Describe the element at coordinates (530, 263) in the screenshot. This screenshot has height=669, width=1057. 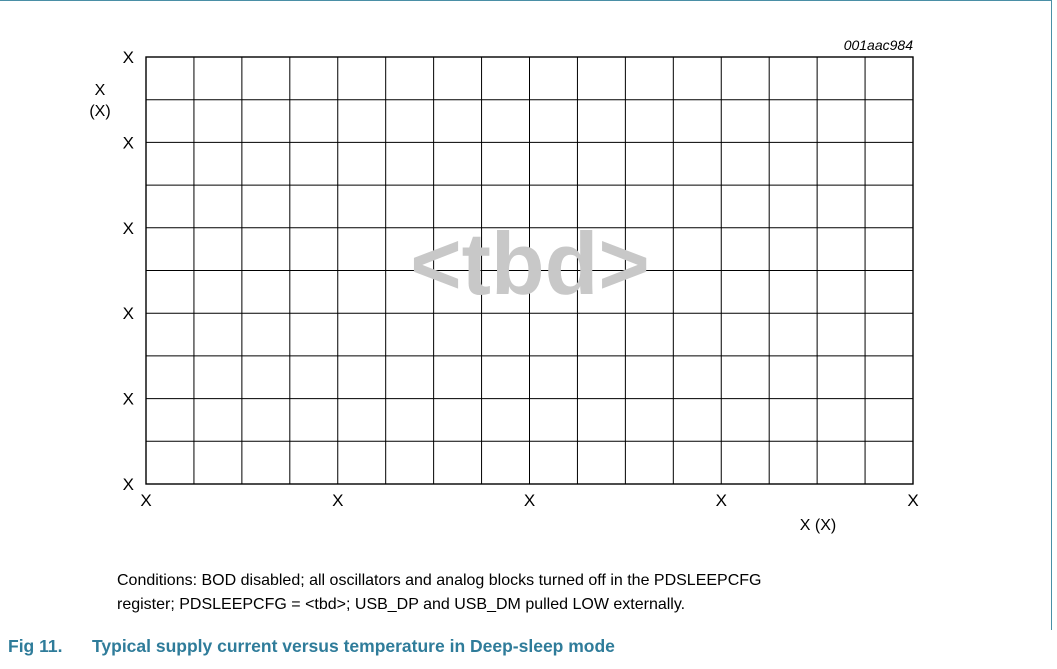
I see `tbd-watermark: <tbd>` at that location.